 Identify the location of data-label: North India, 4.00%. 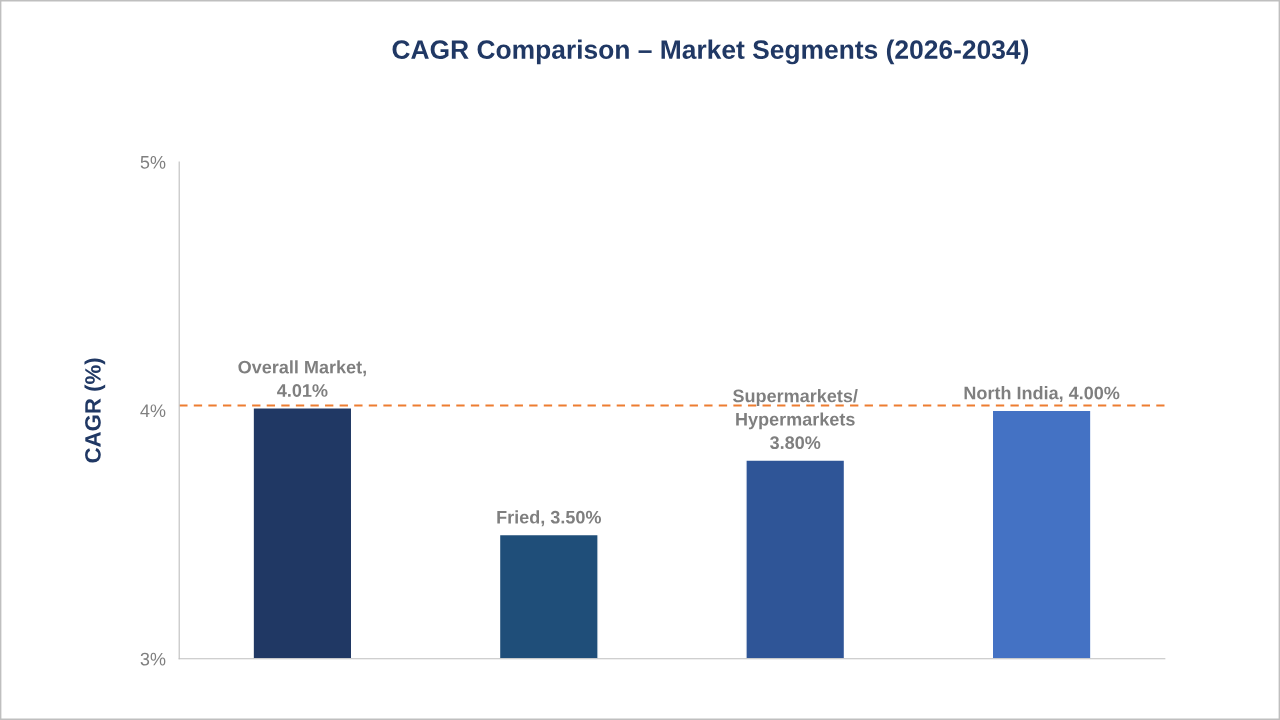
(1042, 394).